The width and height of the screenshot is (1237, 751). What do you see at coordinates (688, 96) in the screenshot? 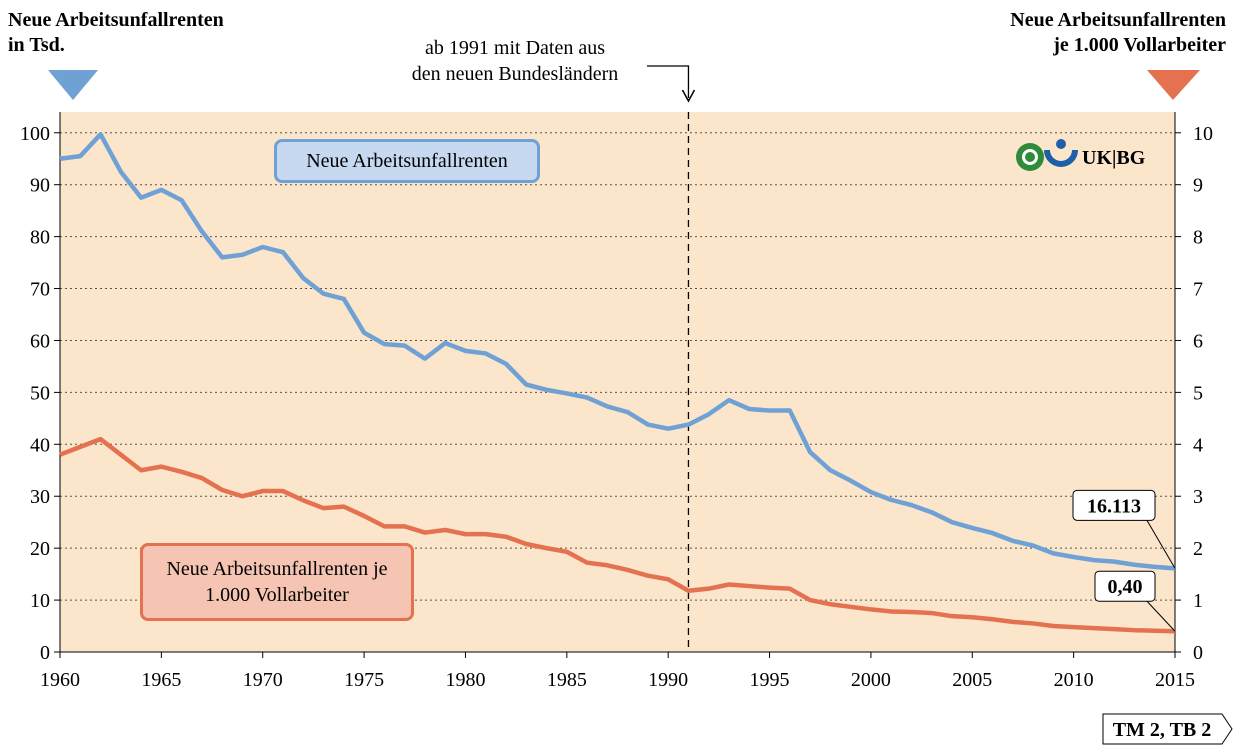
I see `annotation-arrowhead` at bounding box center [688, 96].